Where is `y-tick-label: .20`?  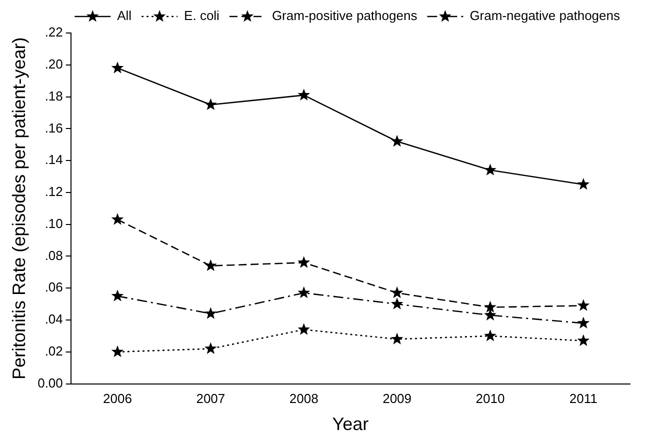 y-tick-label: .20 is located at coordinates (53, 64).